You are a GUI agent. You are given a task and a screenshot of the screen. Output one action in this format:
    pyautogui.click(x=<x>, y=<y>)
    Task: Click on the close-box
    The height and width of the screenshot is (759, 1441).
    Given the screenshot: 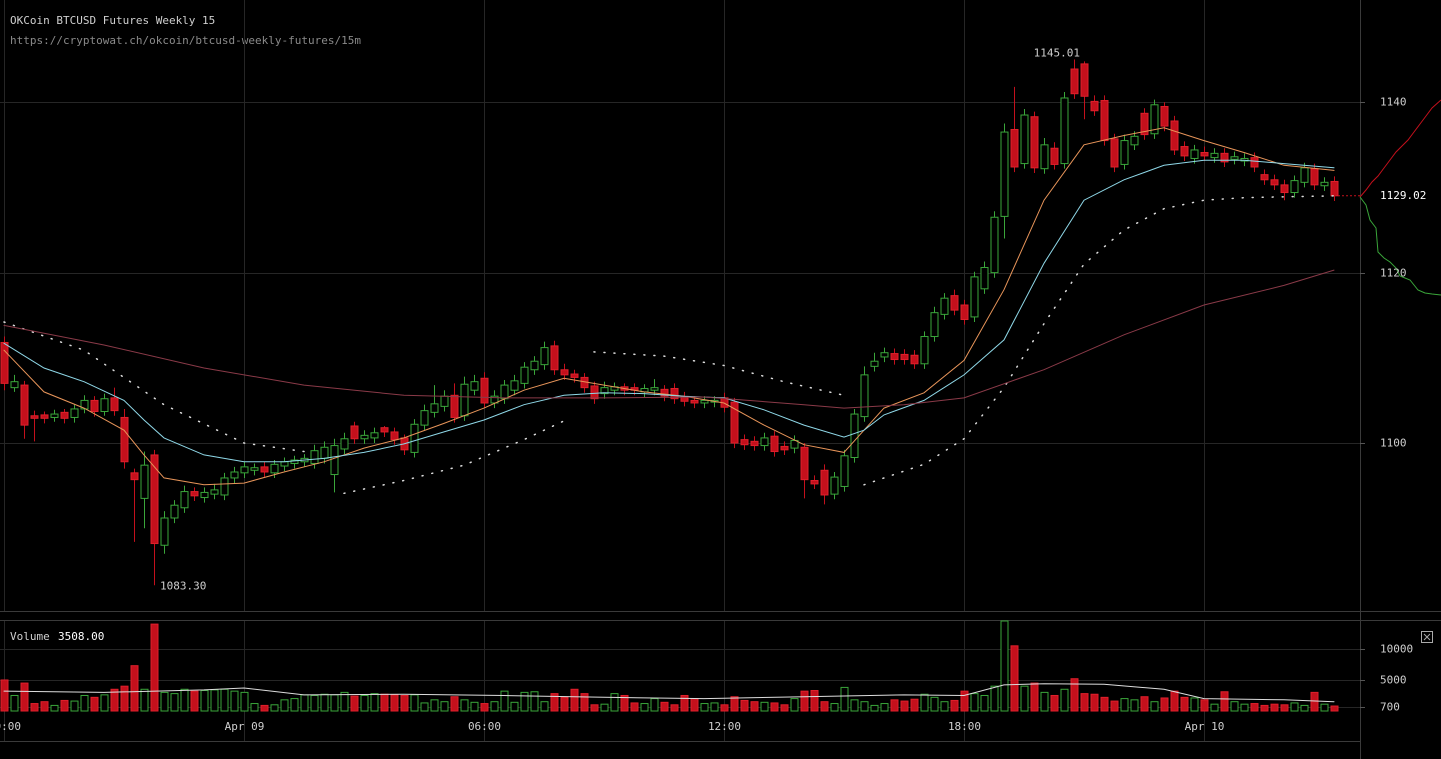 What is the action you would take?
    pyautogui.click(x=1427, y=637)
    